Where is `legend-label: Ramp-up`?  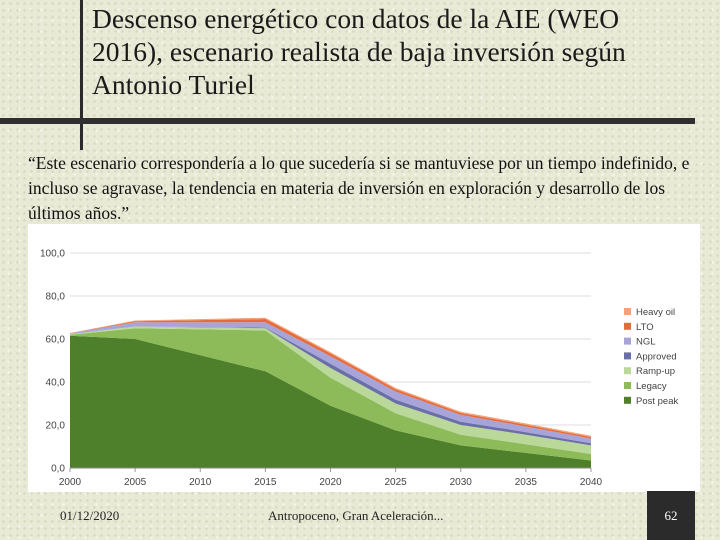 legend-label: Ramp-up is located at coordinates (655, 371).